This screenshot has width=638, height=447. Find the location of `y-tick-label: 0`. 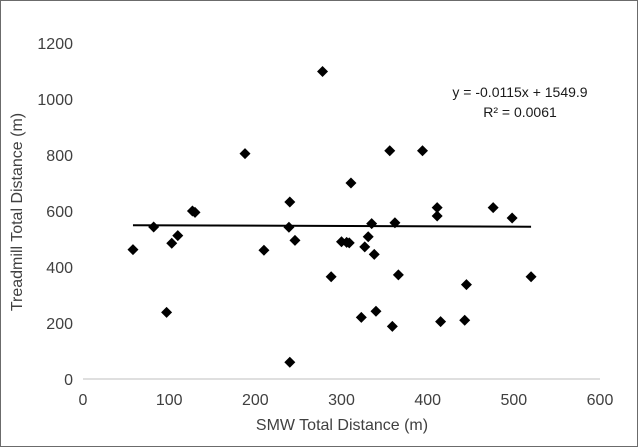

y-tick-label: 0 is located at coordinates (68, 380).